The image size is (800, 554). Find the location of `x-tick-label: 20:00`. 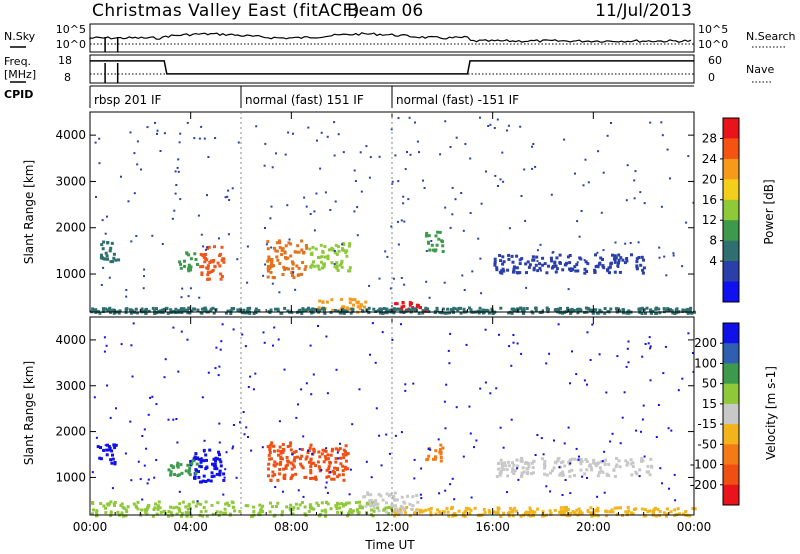

x-tick-label: 20:00 is located at coordinates (593, 527).